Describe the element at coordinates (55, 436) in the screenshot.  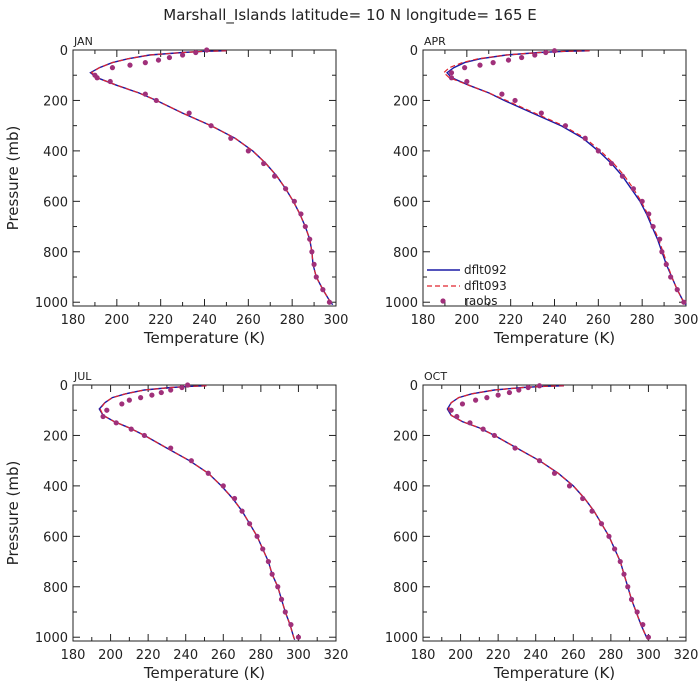
I see `y-tick-label-jul: 200` at that location.